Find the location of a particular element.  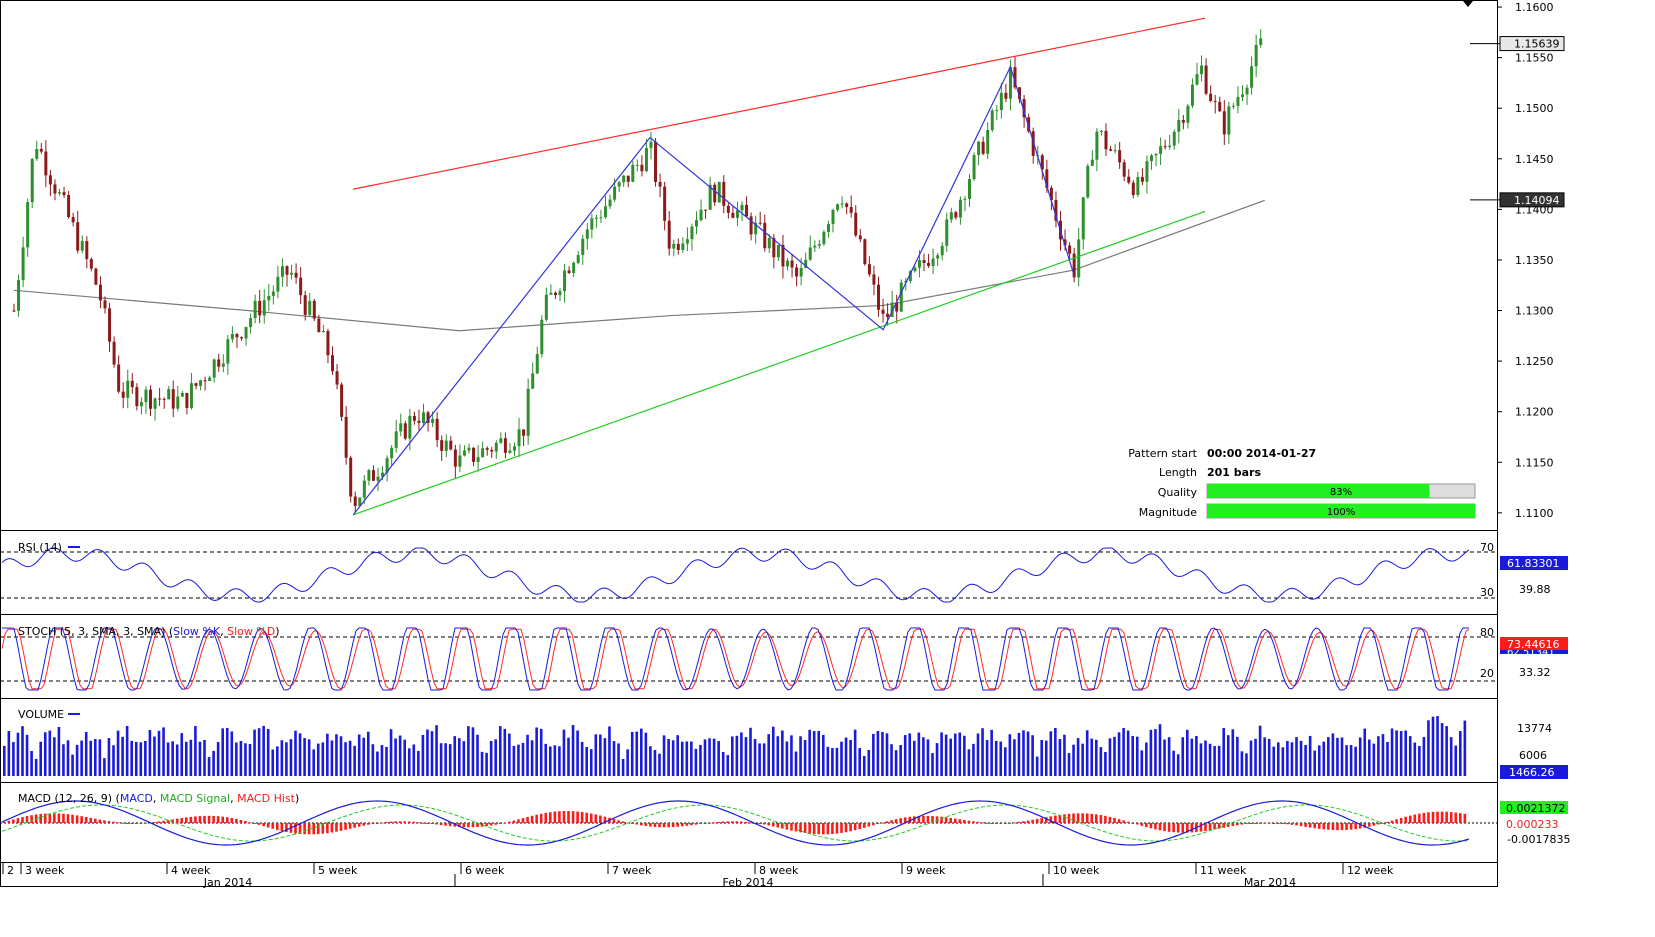

magnitude-bar-fill is located at coordinates (1341, 511).